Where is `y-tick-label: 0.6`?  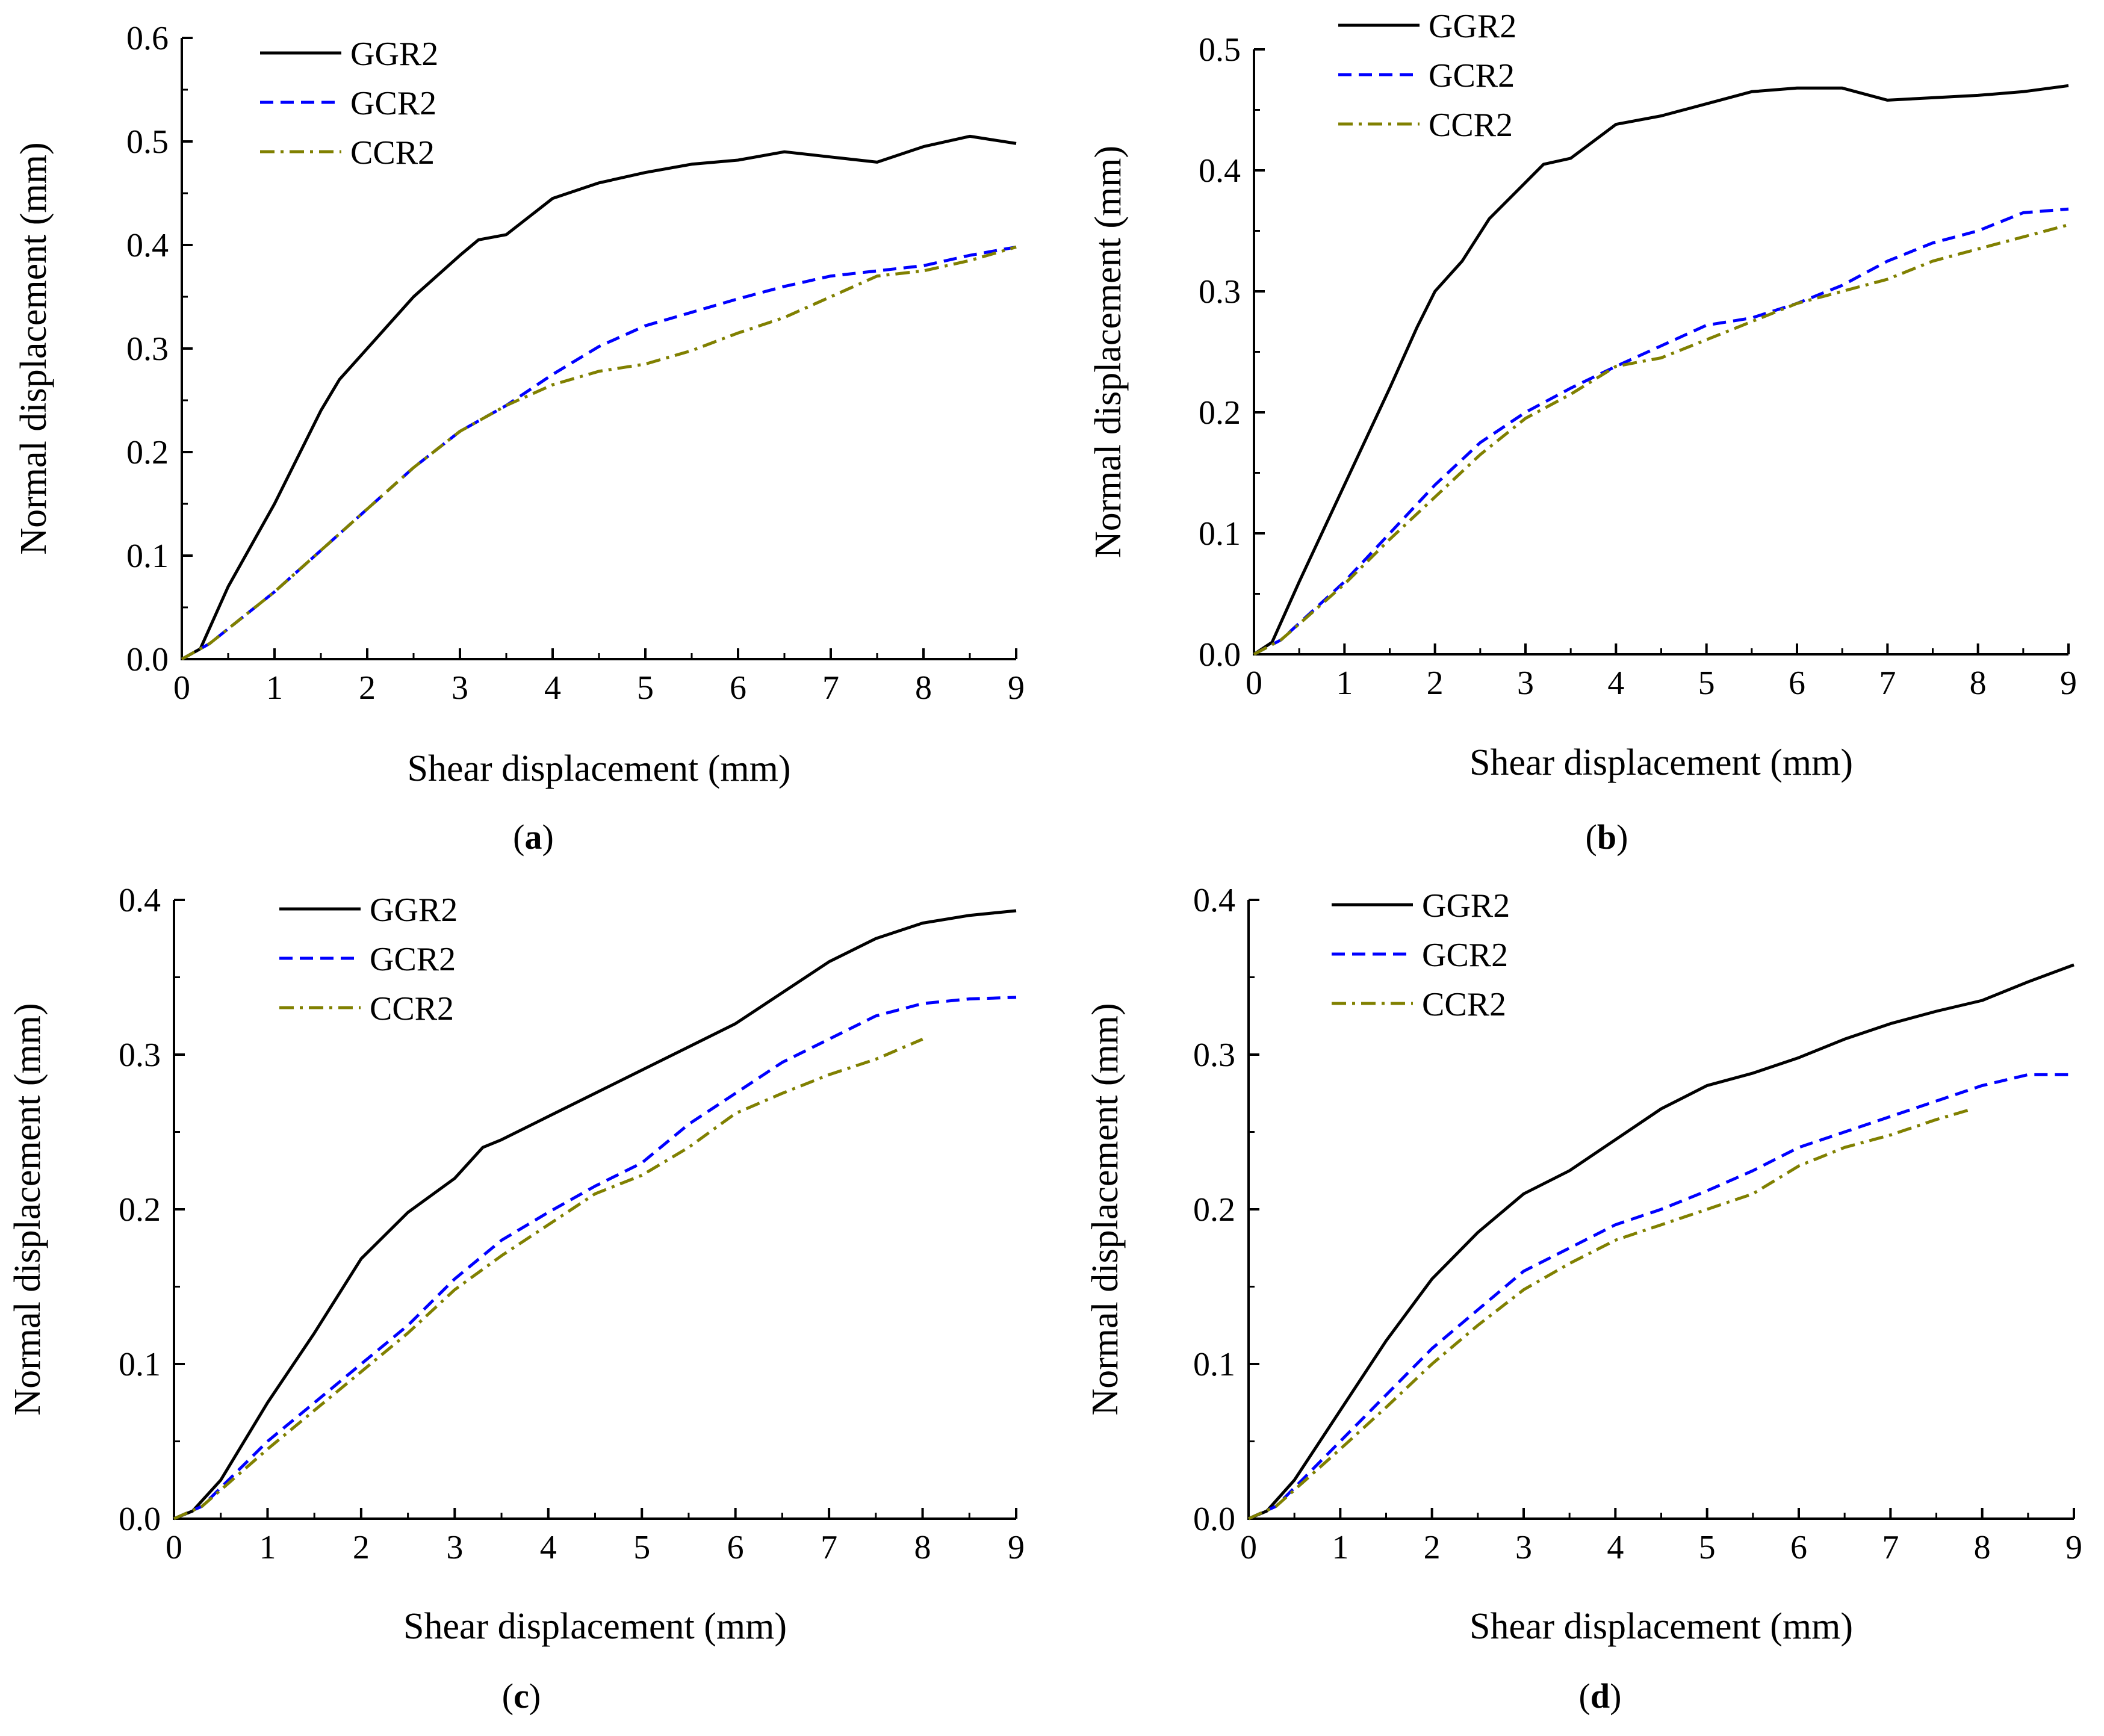
y-tick-label: 0.6 is located at coordinates (148, 38).